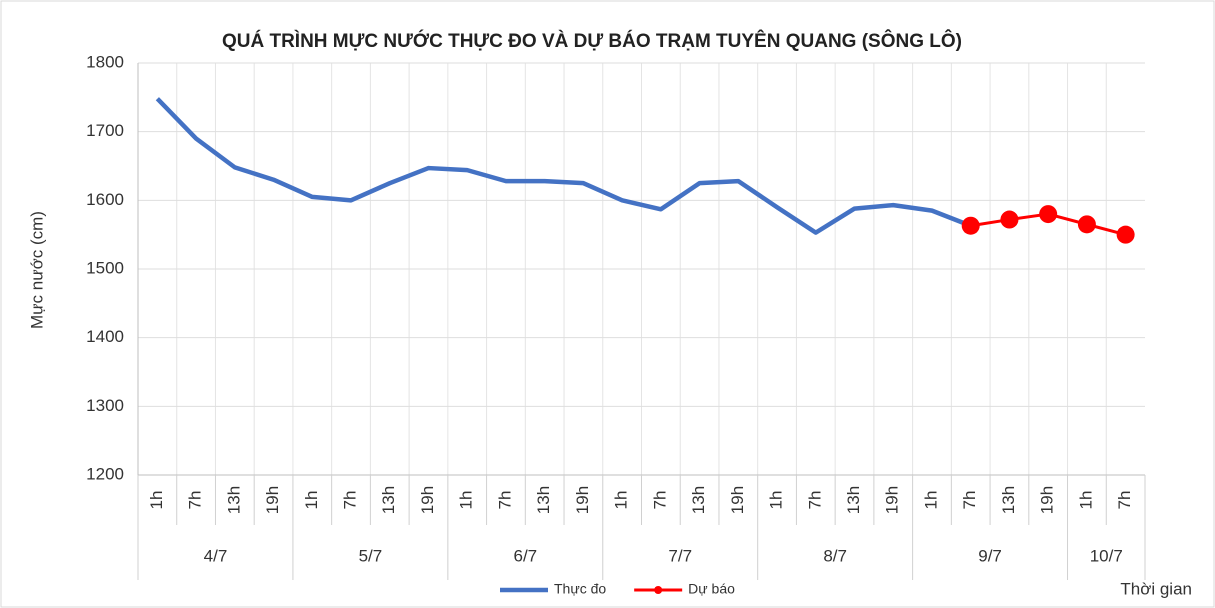 Image resolution: width=1215 pixels, height=608 pixels. What do you see at coordinates (105, 405) in the screenshot?
I see `y-tick-label: 1300` at bounding box center [105, 405].